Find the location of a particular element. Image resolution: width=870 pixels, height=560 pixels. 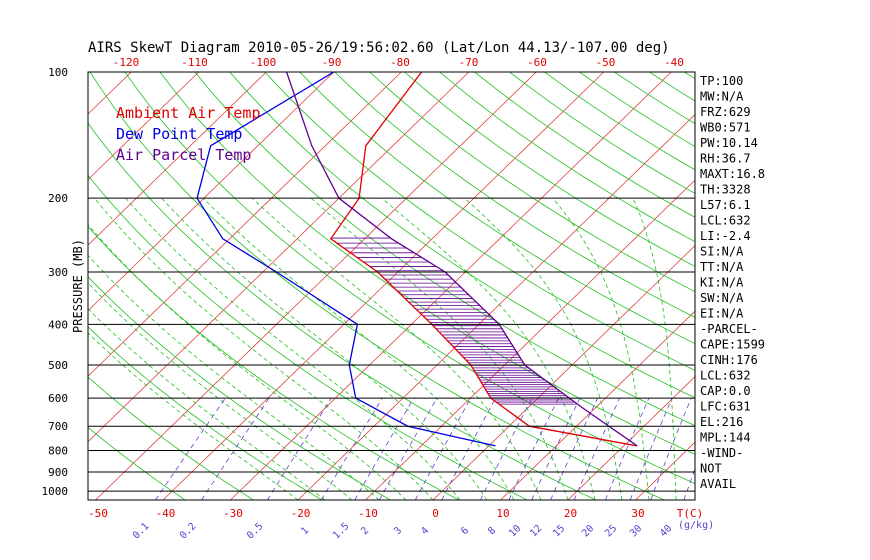

pressure-tick-label: 300 is located at coordinates (58, 272).